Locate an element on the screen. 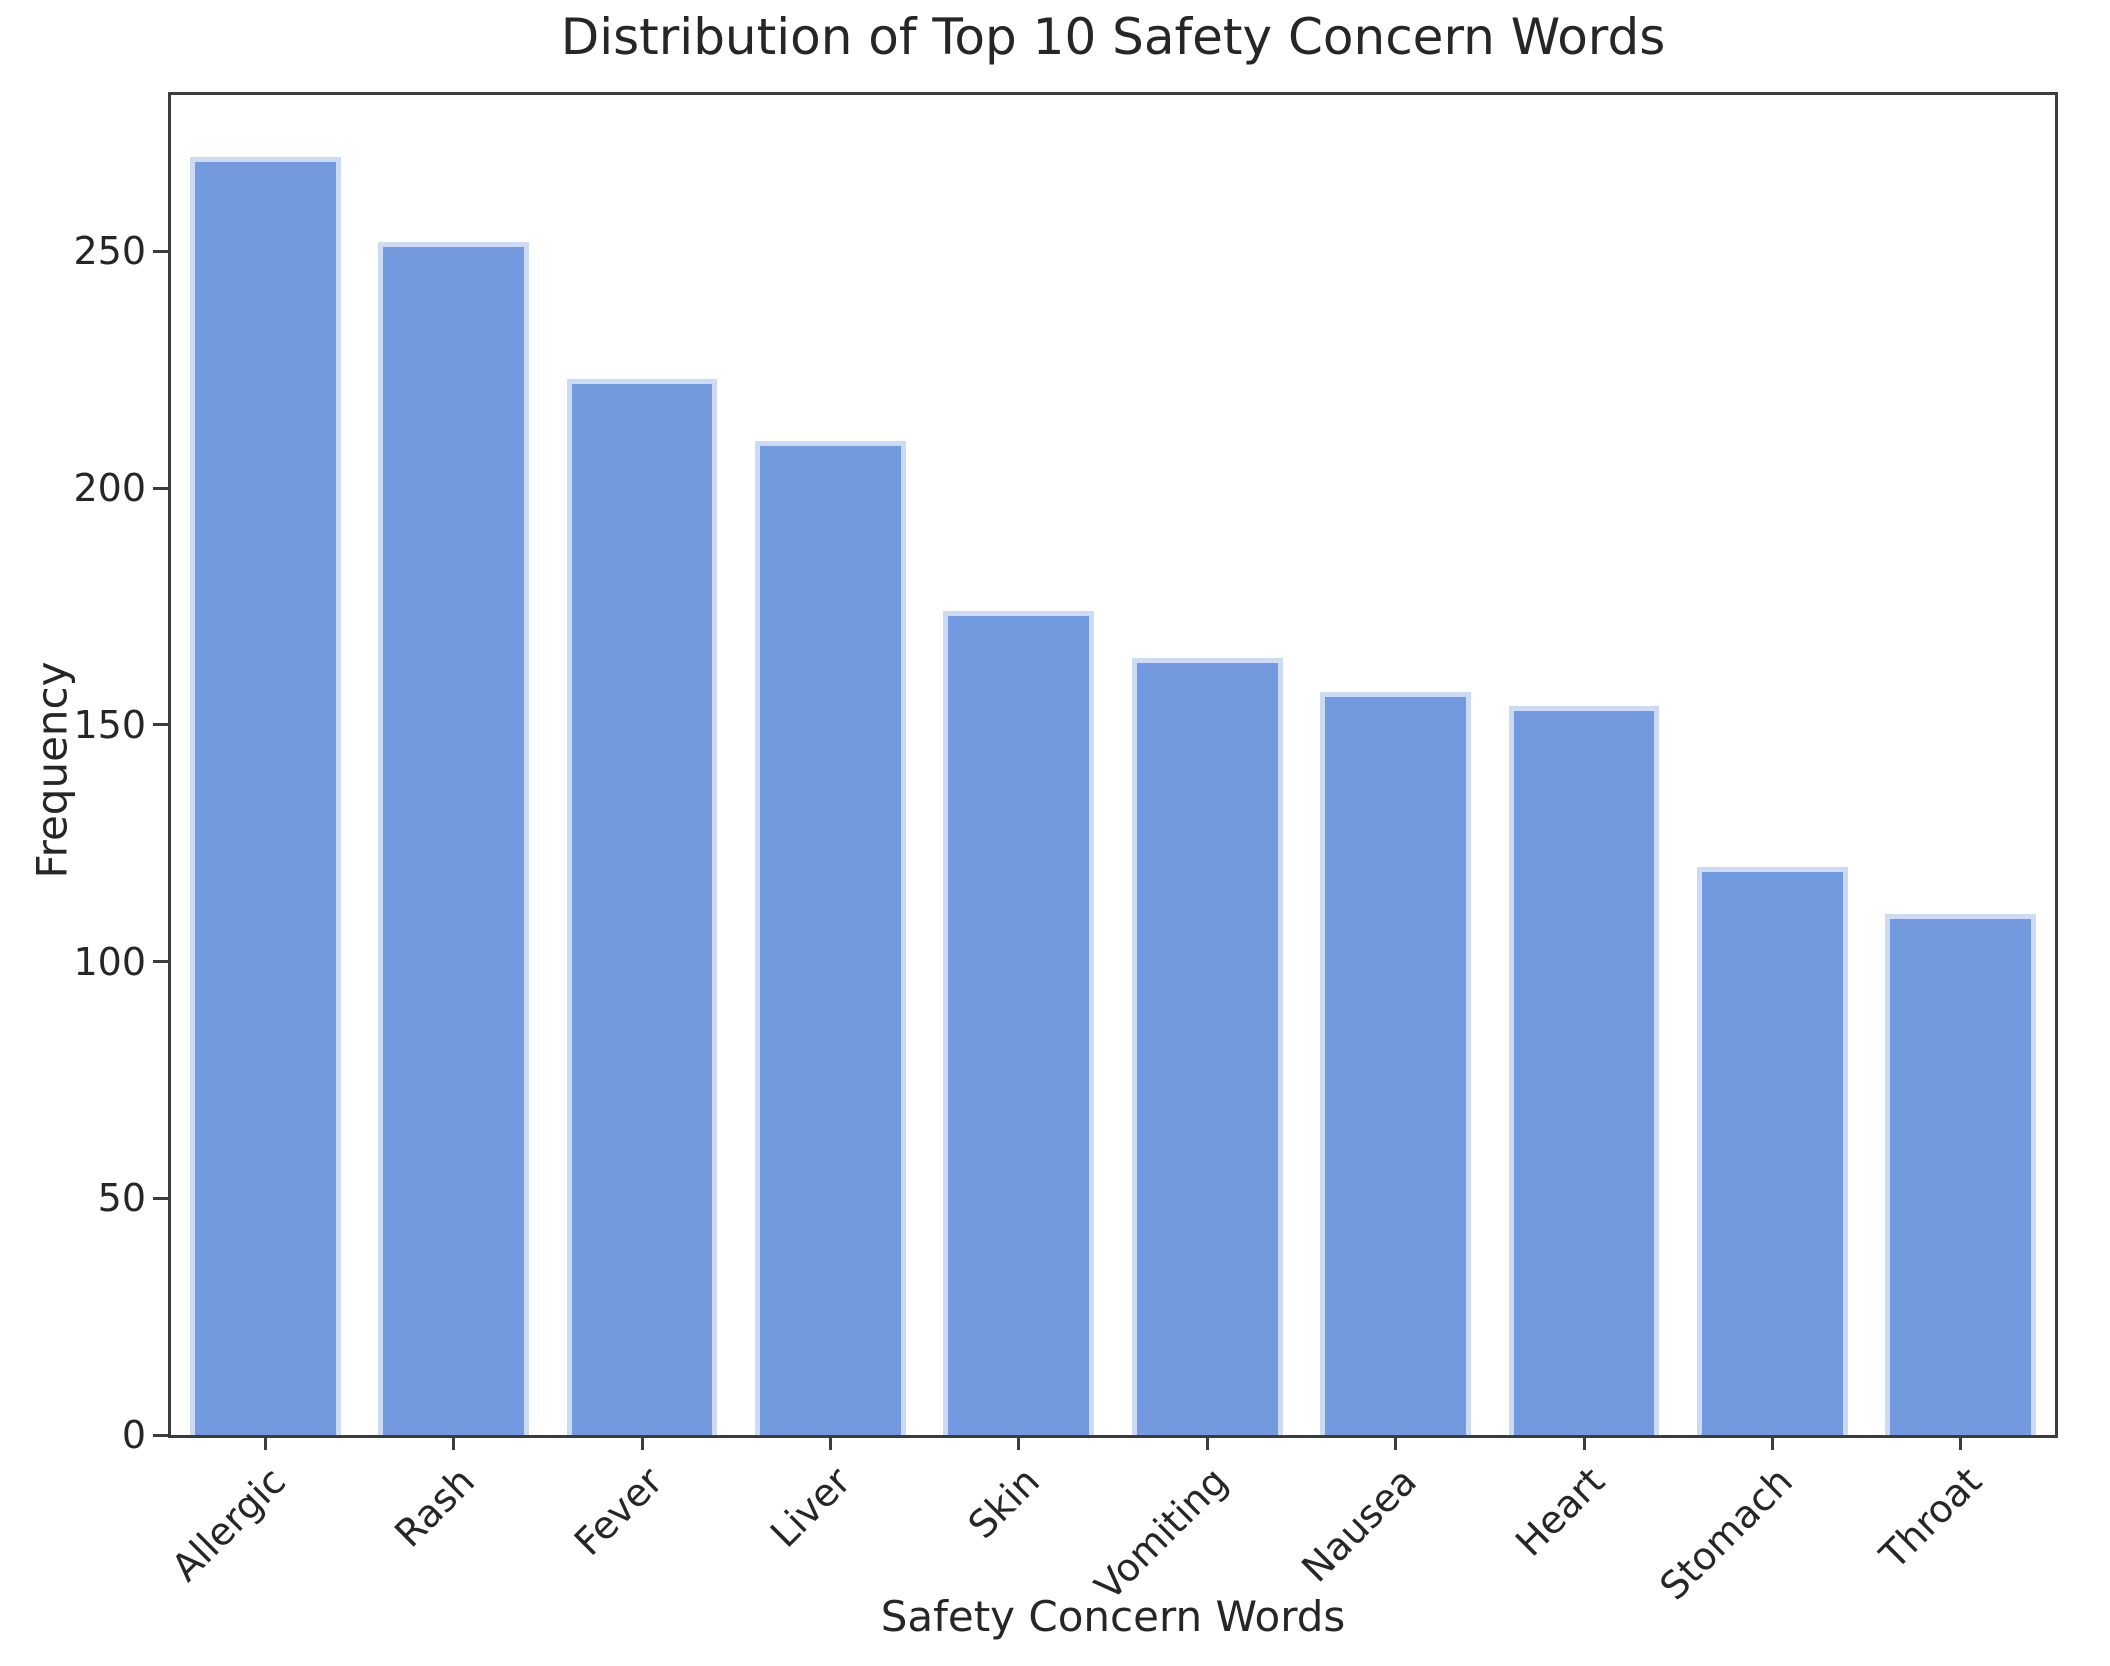 The image size is (2110, 1666). y-tick-label: 200 is located at coordinates (109, 488).